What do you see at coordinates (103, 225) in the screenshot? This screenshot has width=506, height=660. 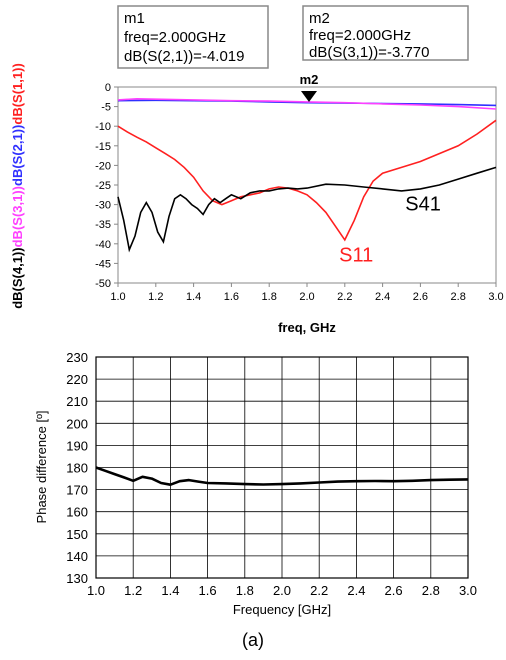 I see `chart1-y-tick-label: -35` at bounding box center [103, 225].